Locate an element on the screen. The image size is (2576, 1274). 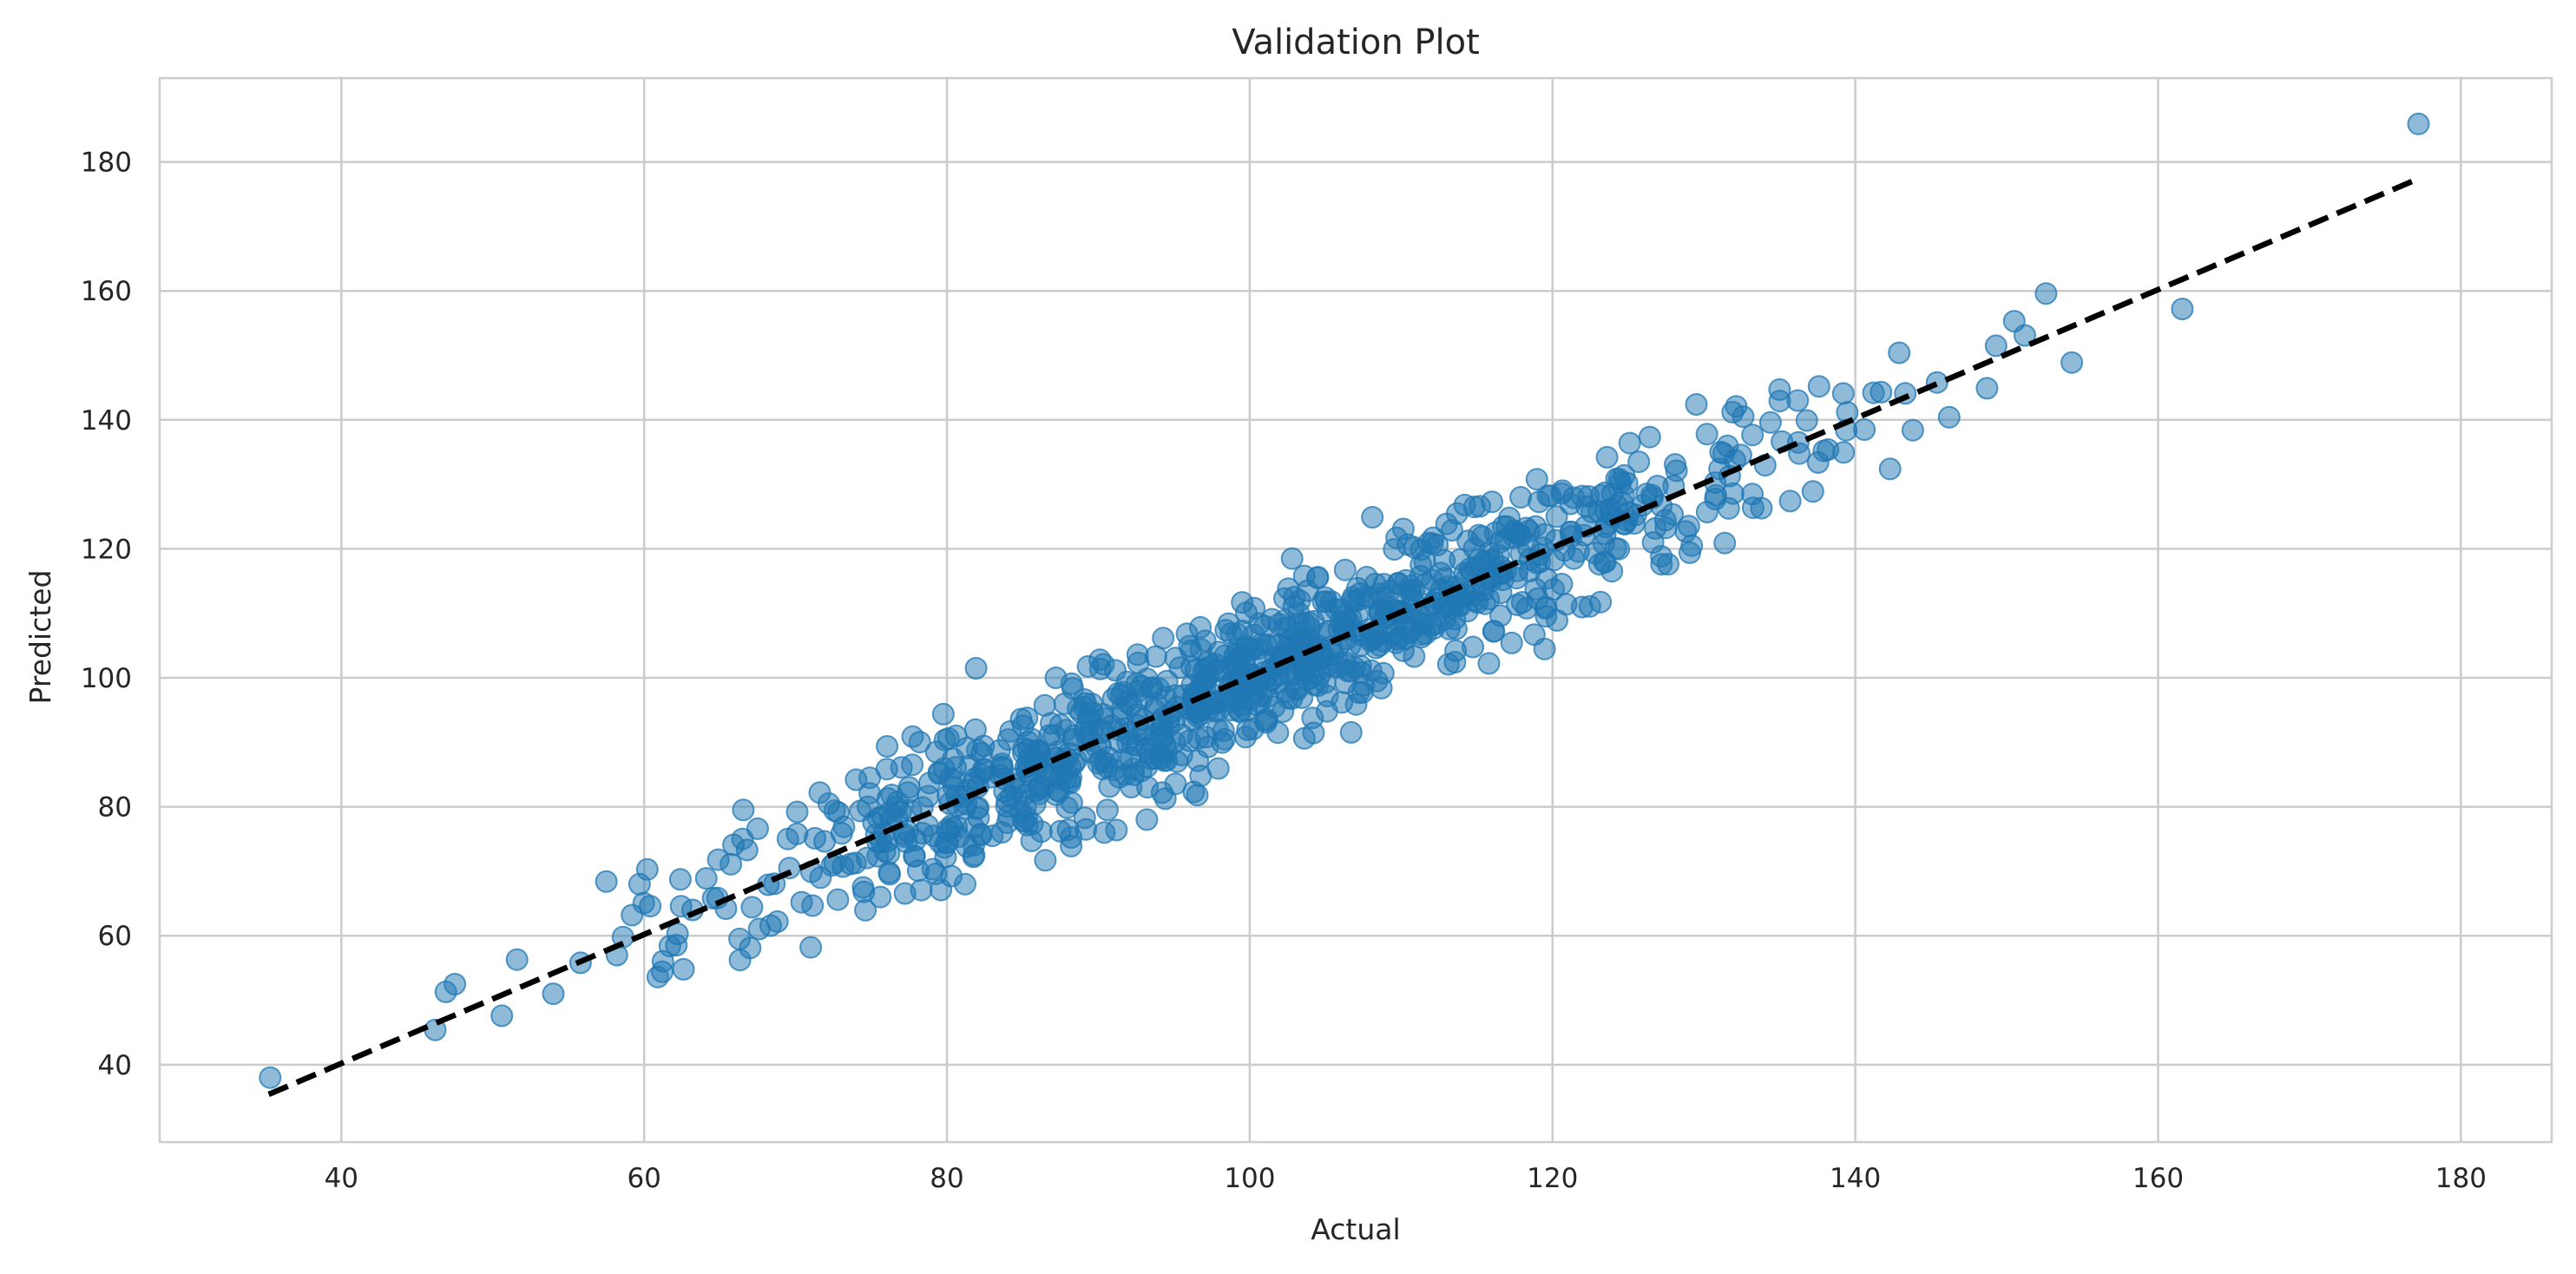
x-axis-label: Actual is located at coordinates (1355, 1229).